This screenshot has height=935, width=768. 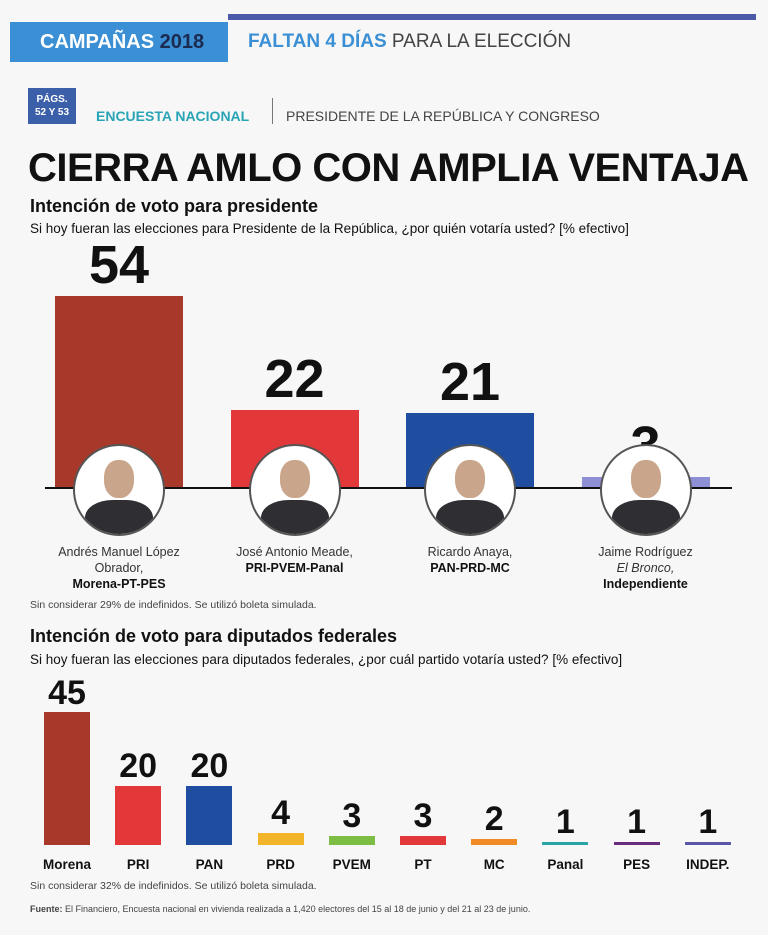 What do you see at coordinates (182, 42) in the screenshot?
I see `year: 2018` at bounding box center [182, 42].